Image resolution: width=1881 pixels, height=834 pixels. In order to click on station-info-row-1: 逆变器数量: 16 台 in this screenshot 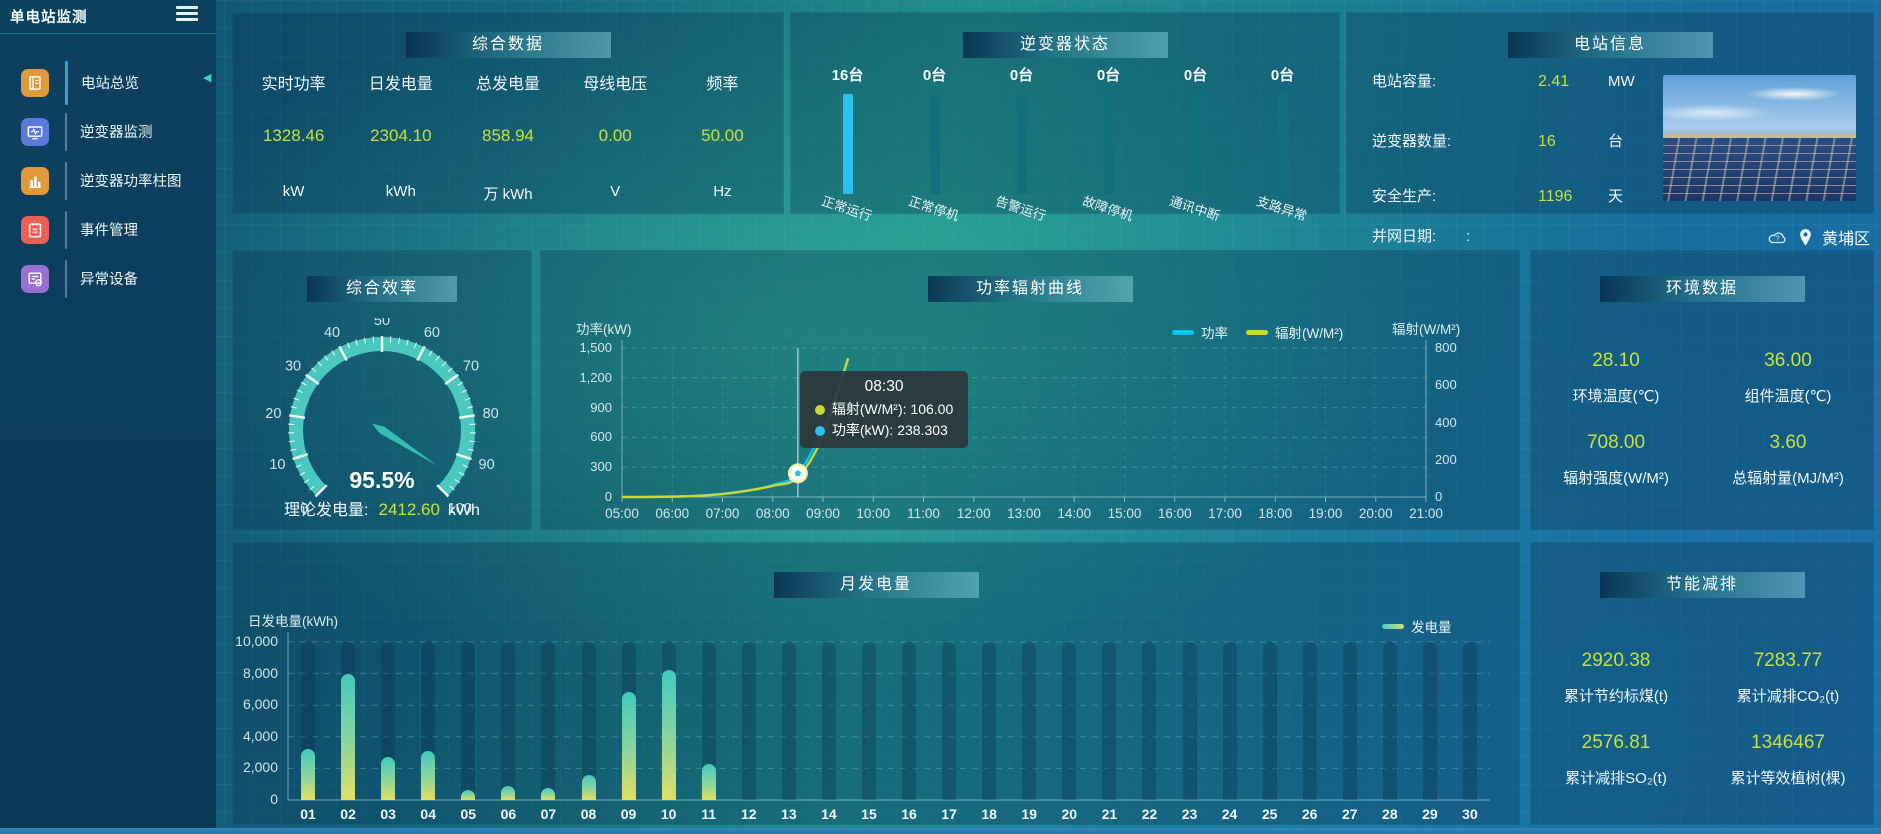, I will do `click(1497, 140)`.